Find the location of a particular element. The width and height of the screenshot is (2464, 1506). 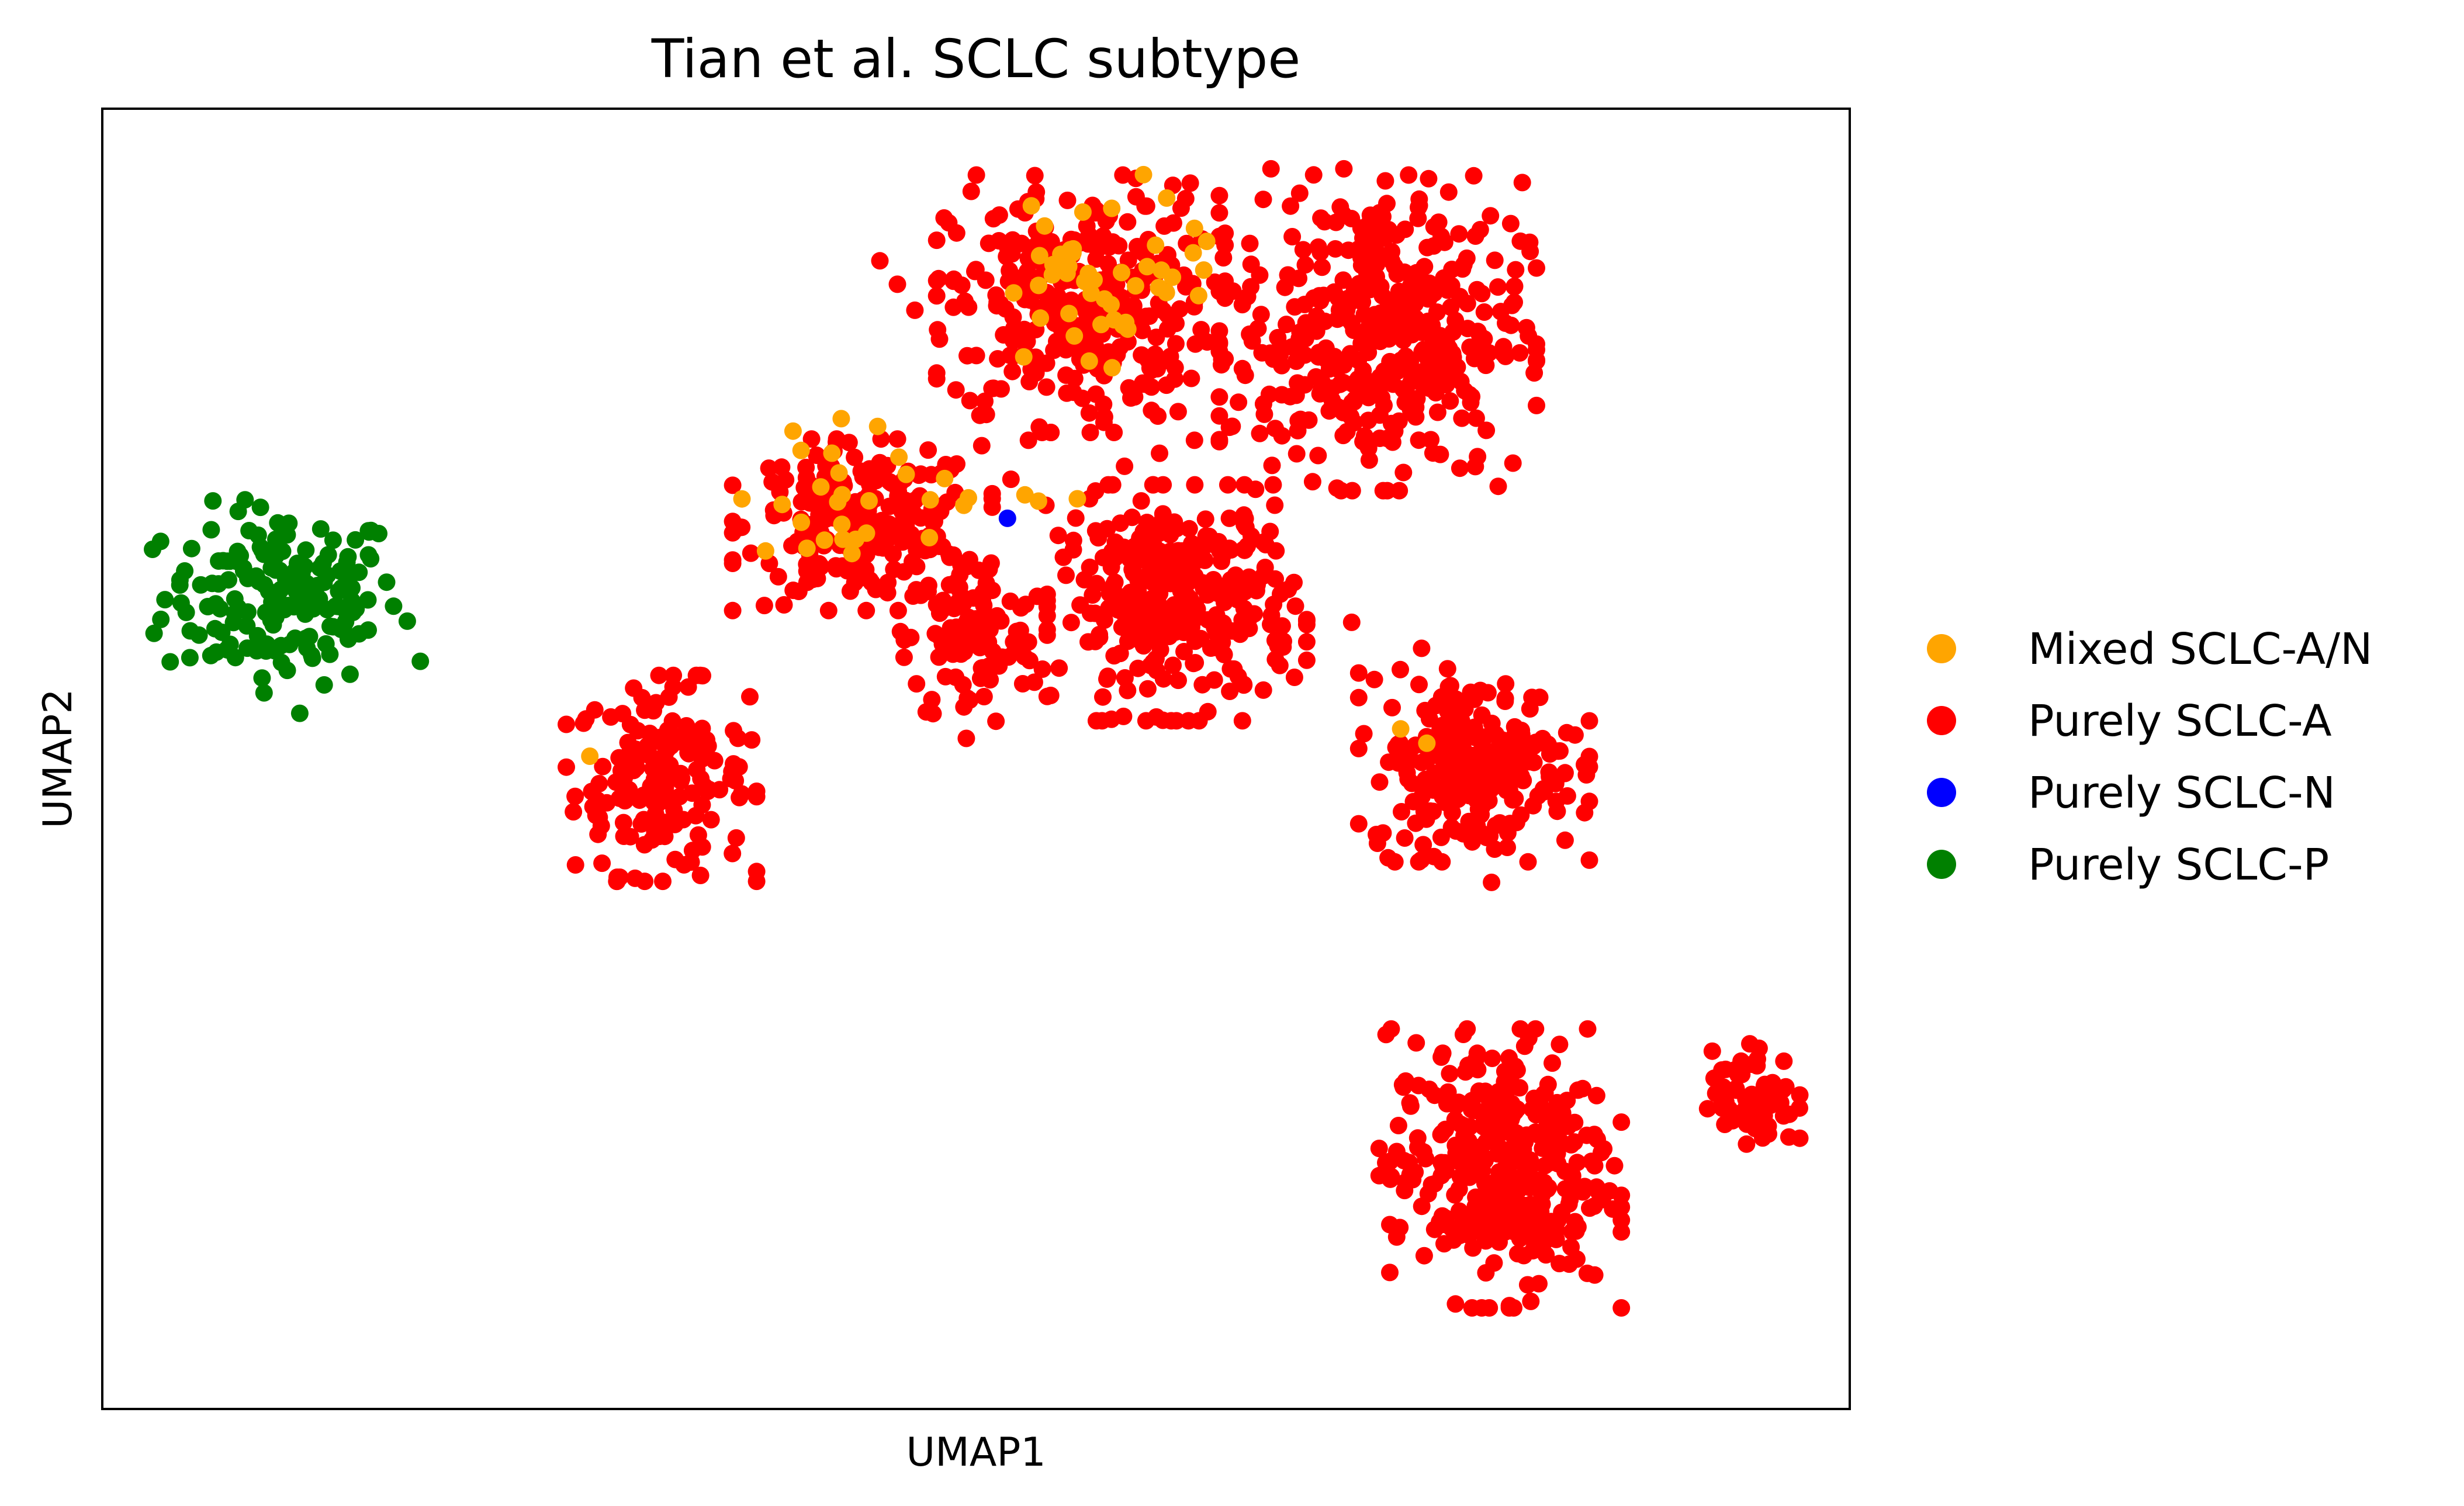

legend-marker-purely-sclc-n is located at coordinates (1942, 792).